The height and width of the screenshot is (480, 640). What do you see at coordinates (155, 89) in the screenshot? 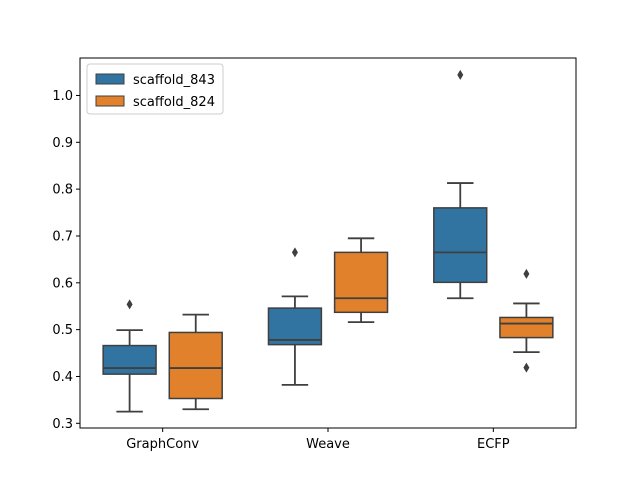
I see `legend: scaffold_843 scaffold_824` at bounding box center [155, 89].